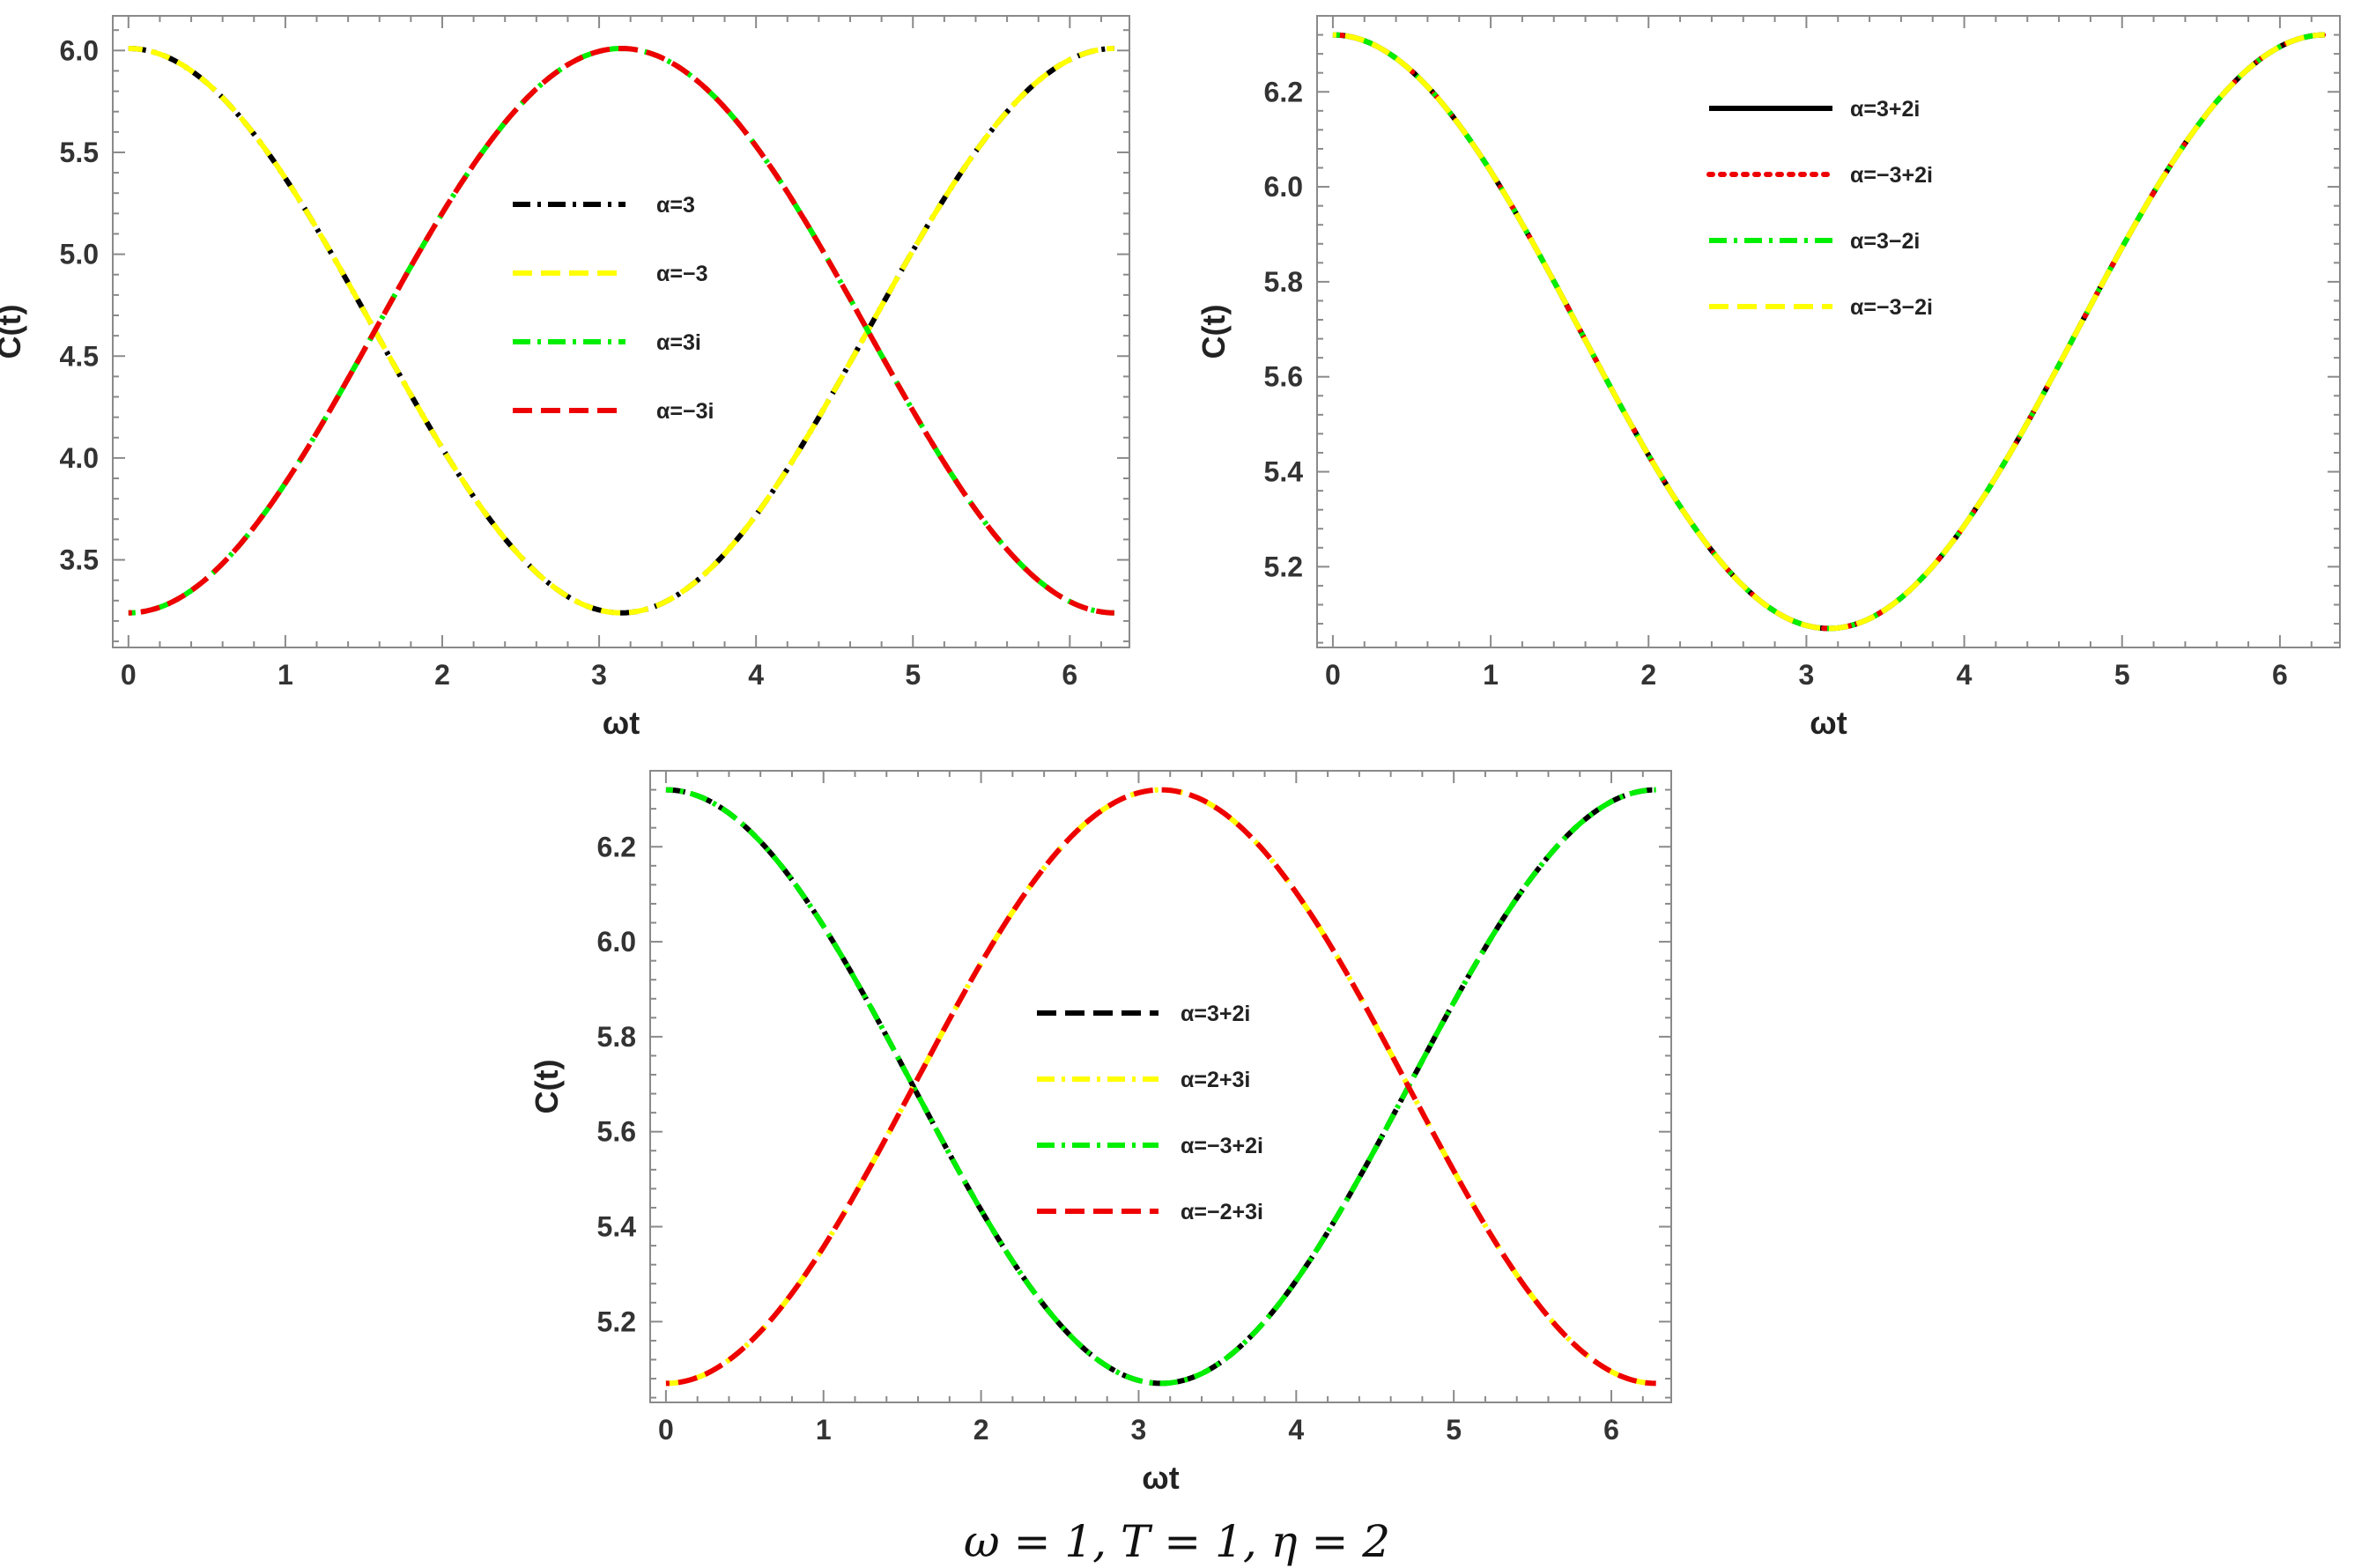  What do you see at coordinates (1215, 1080) in the screenshot?
I see `legend-label: α=2+3i` at bounding box center [1215, 1080].